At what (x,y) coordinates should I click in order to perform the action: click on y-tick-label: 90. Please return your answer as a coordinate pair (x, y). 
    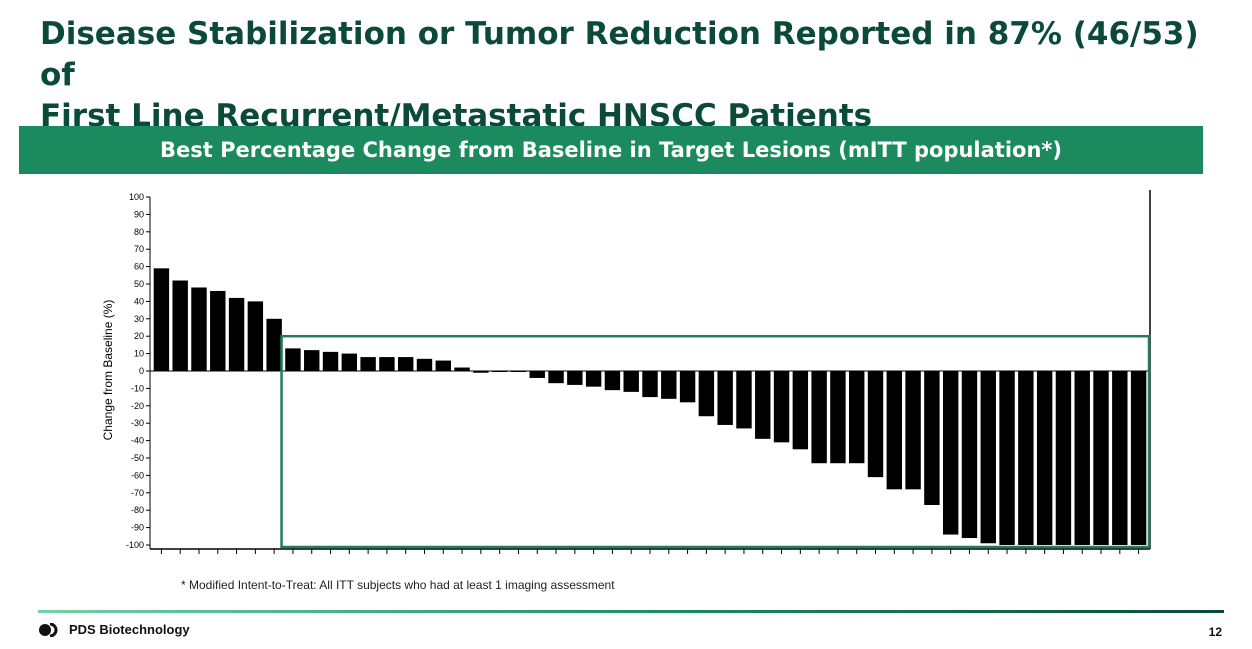
    Looking at the image, I should click on (139, 214).